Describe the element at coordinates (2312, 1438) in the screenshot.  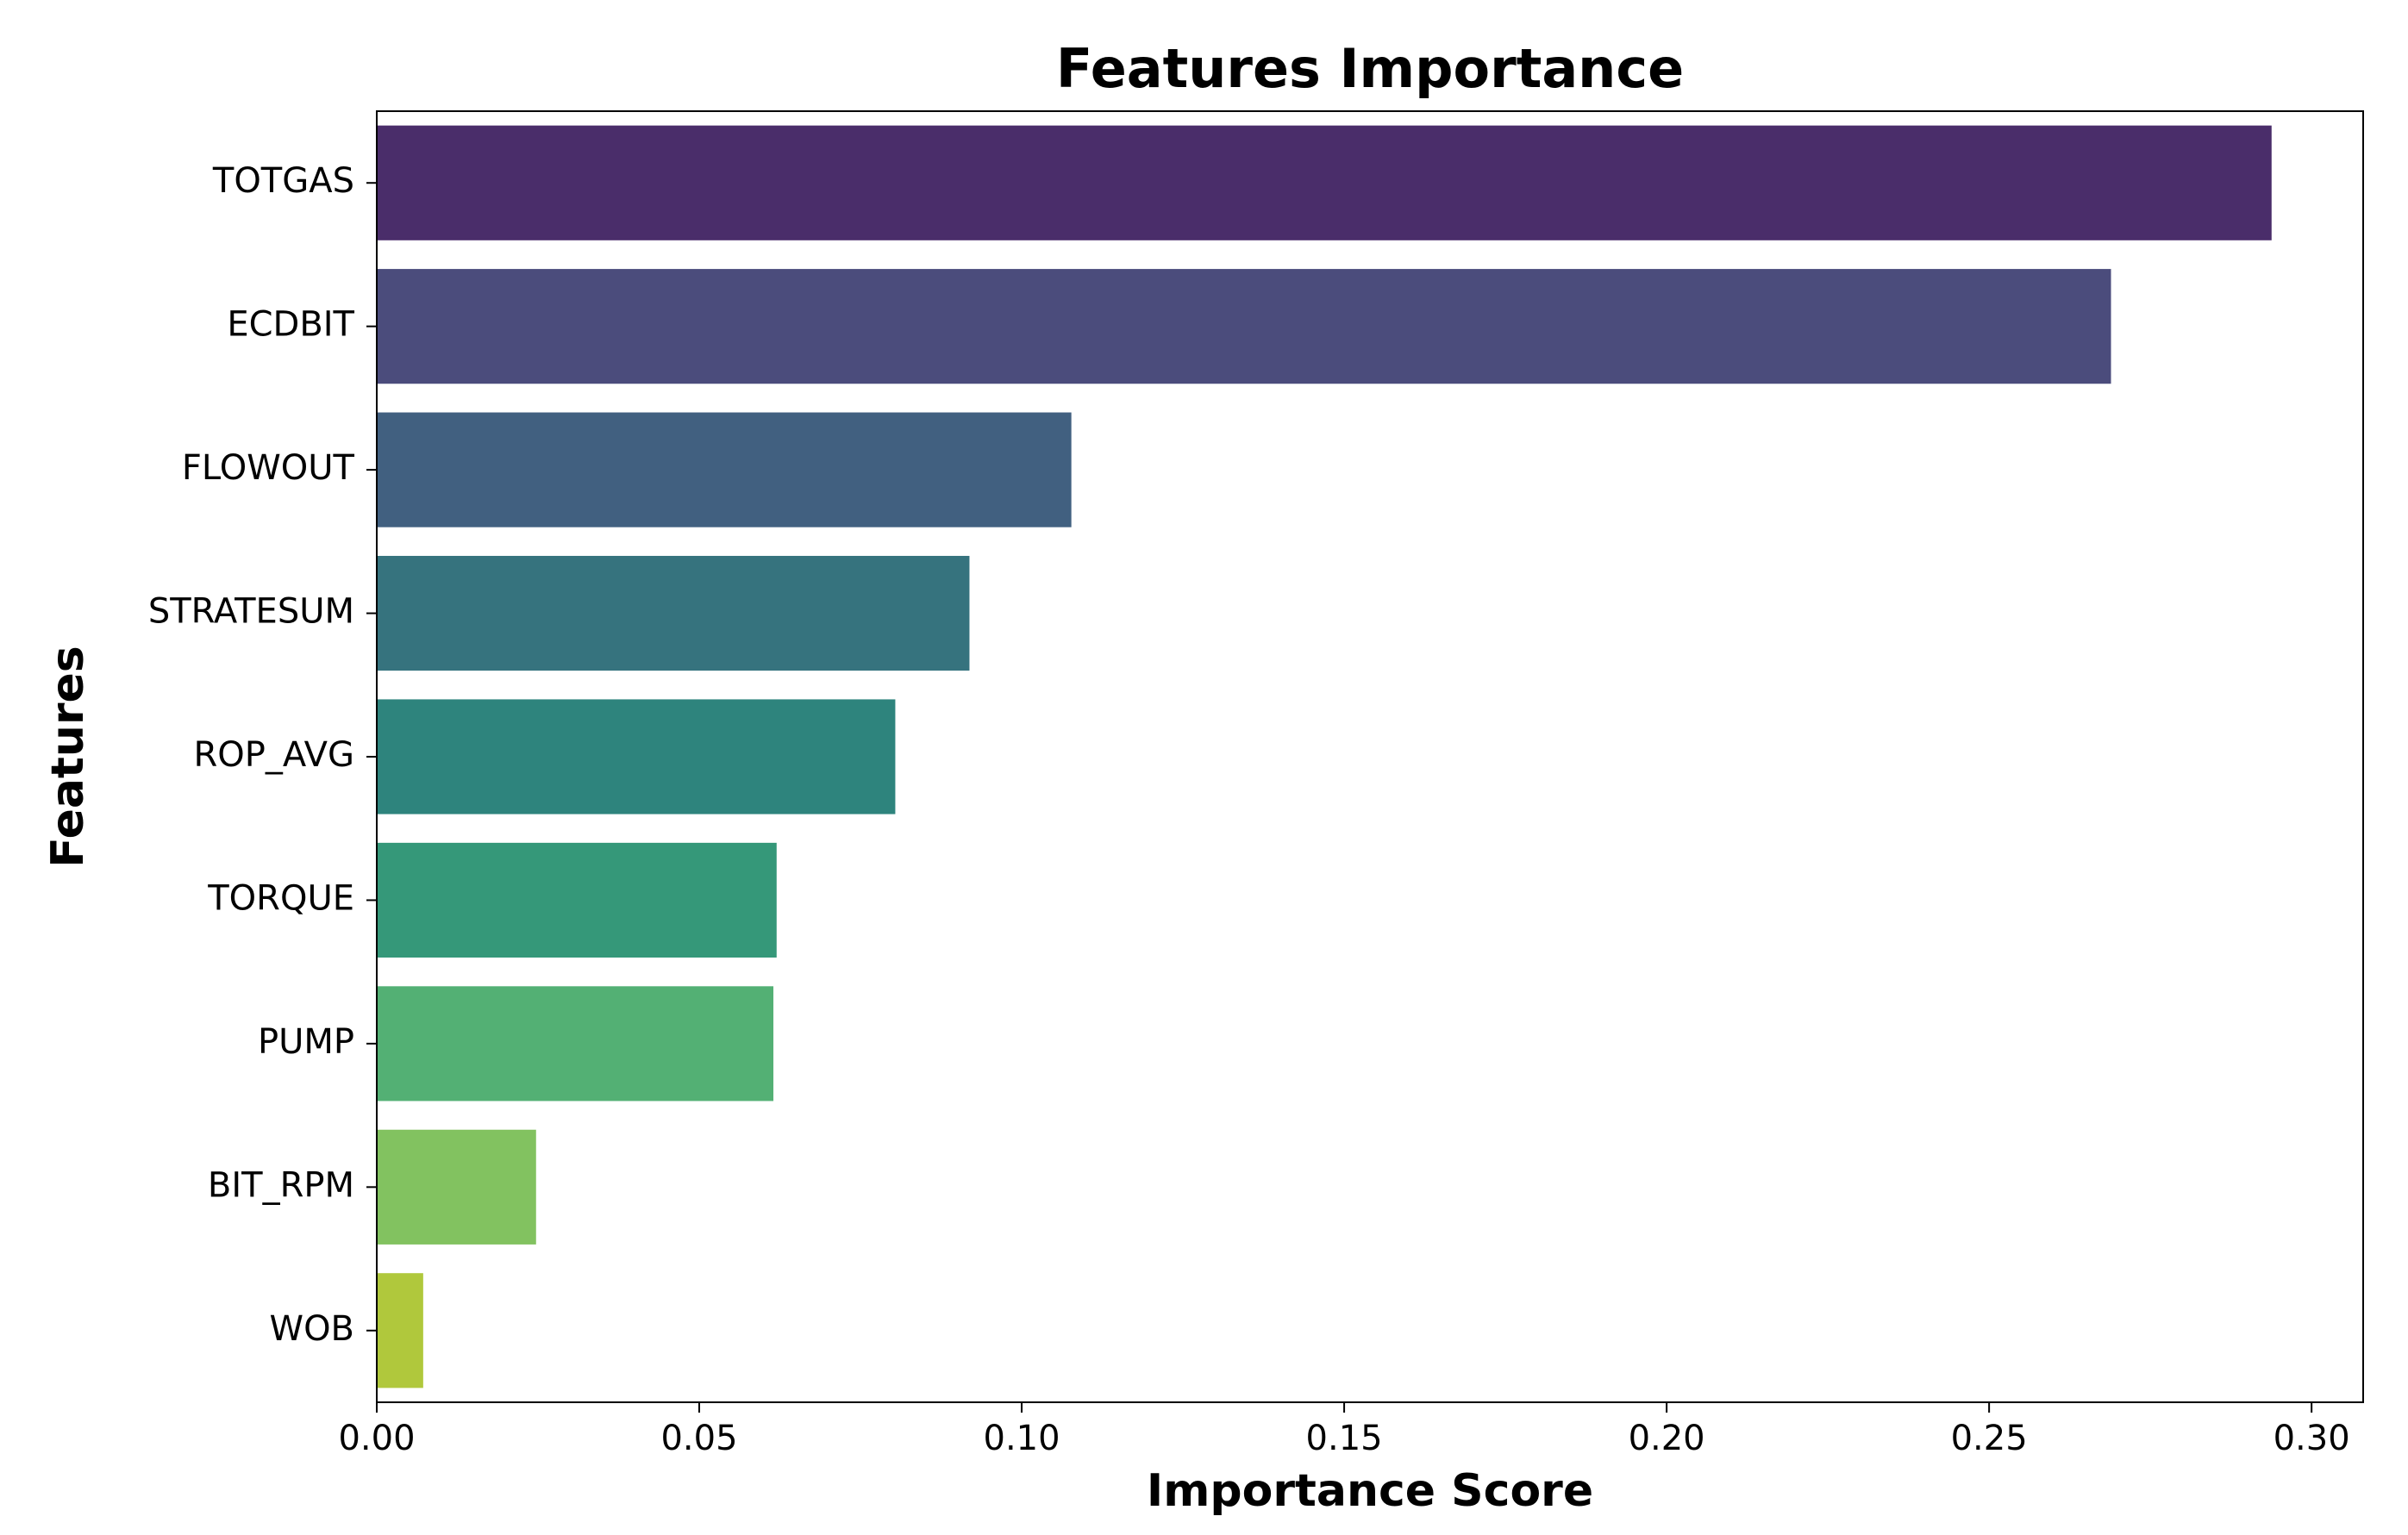
I see `x-tick-label: 0.30` at that location.